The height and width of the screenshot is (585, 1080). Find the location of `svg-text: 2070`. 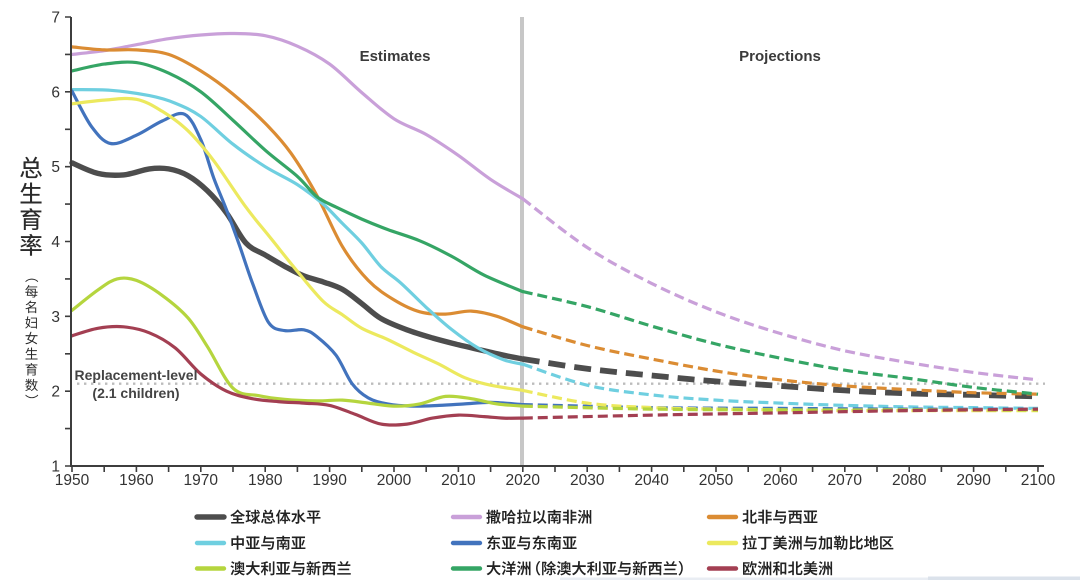

svg-text: 2070 is located at coordinates (845, 480).